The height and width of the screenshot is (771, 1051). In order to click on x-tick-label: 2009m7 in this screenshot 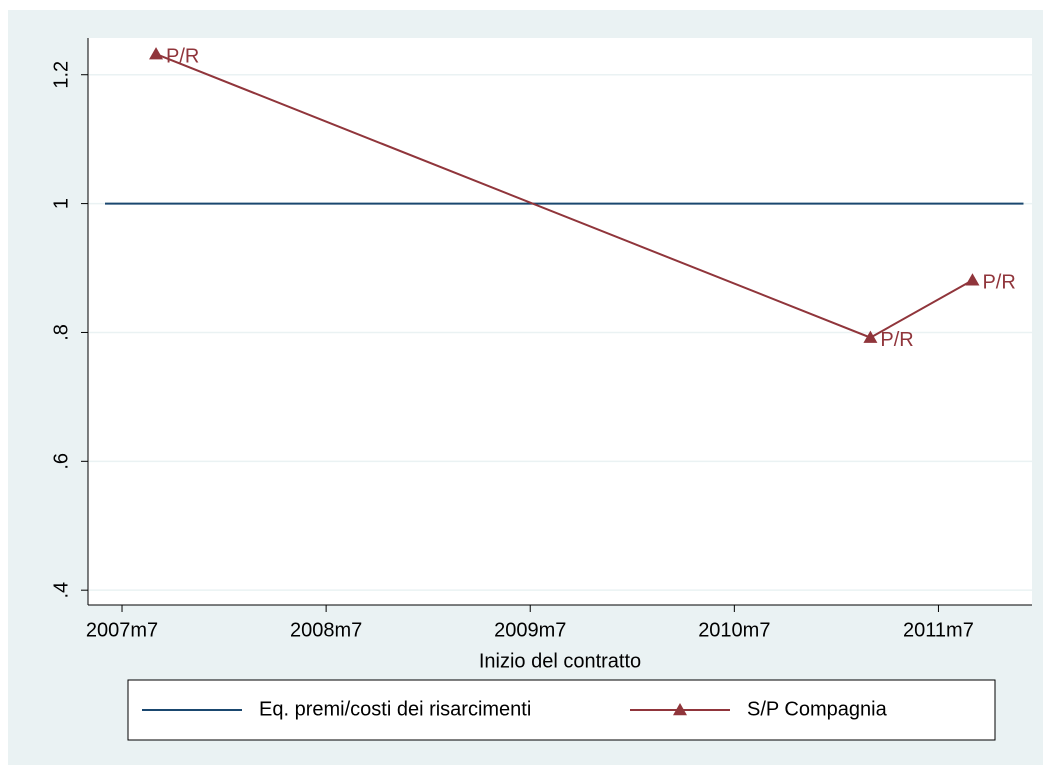, I will do `click(530, 630)`.